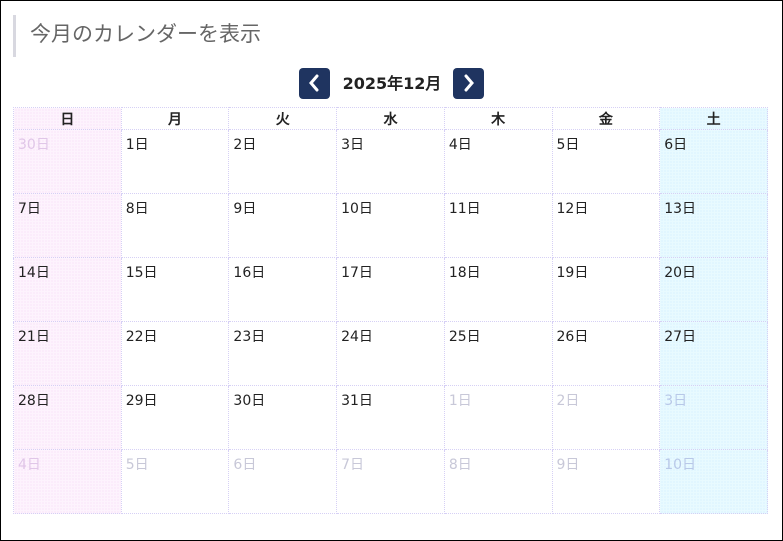 The width and height of the screenshot is (783, 541). Describe the element at coordinates (137, 36) in the screenshot. I see `page-title: 今月のカレンダーを表示` at that location.